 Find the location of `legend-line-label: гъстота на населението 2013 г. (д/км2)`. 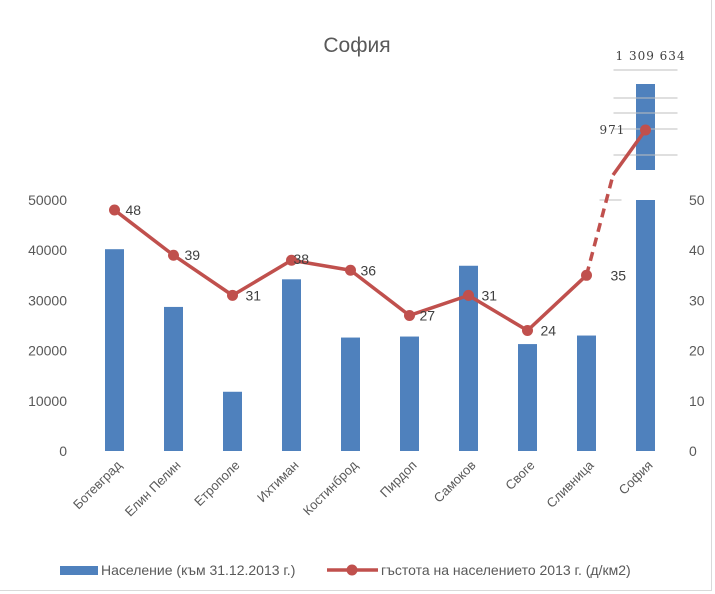

legend-line-label: гъстота на населението 2013 г. (д/км2) is located at coordinates (506, 570).